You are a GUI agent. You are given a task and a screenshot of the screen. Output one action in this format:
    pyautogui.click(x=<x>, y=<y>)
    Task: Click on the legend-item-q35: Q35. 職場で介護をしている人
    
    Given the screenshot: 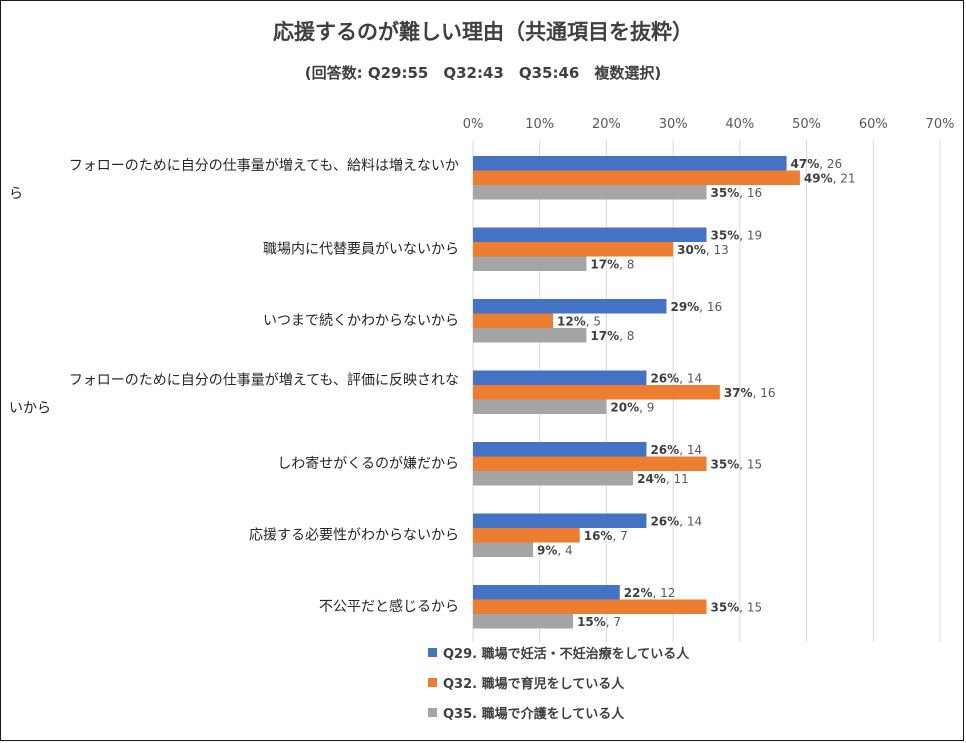 What is the action you would take?
    pyautogui.click(x=558, y=712)
    